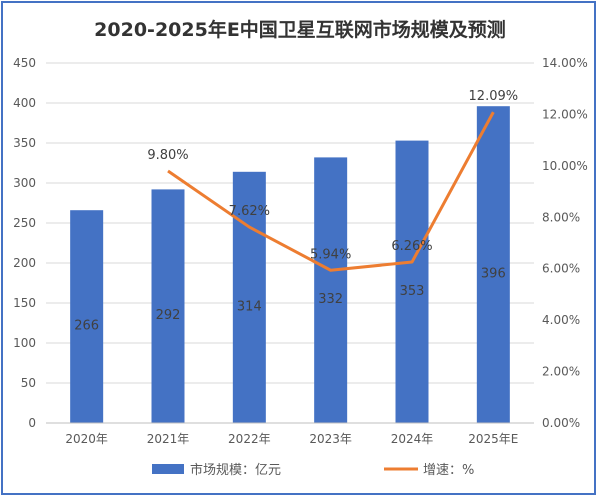 Image resolution: width=601 pixels, height=500 pixels. What do you see at coordinates (412, 291) in the screenshot?
I see `bar-data-label: 353` at bounding box center [412, 291].